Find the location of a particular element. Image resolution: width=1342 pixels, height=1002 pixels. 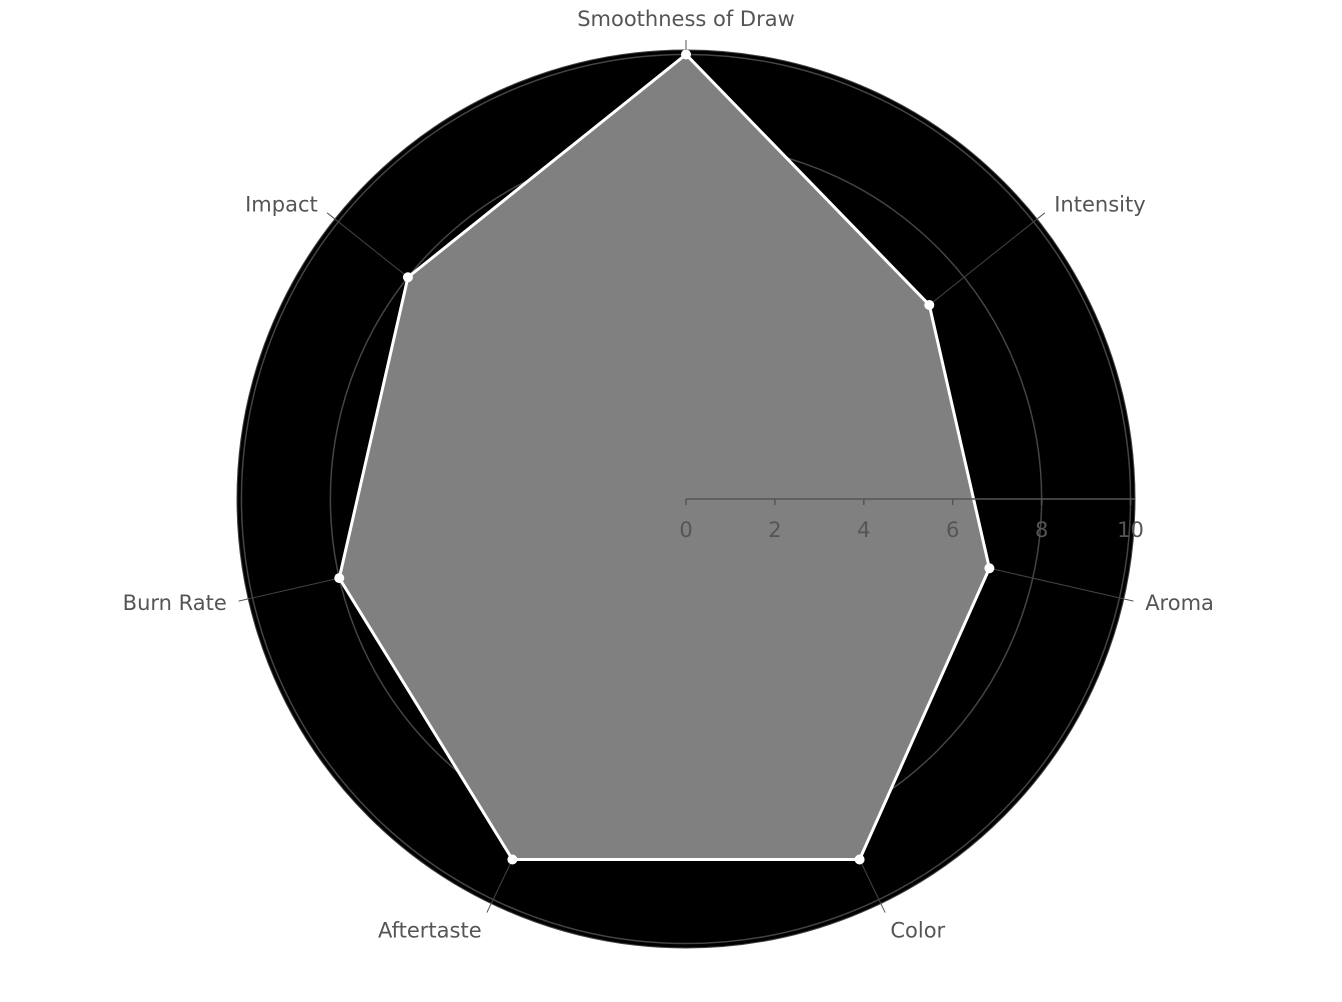

radial-tick-label: 10 is located at coordinates (1130, 530).